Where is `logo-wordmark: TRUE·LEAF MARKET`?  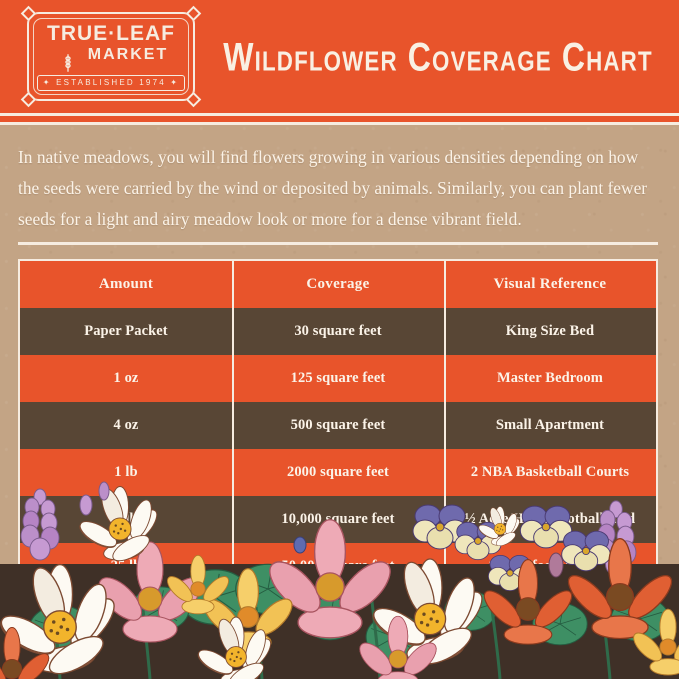
logo-wordmark: TRUE·LEAF MARKET is located at coordinates (111, 43).